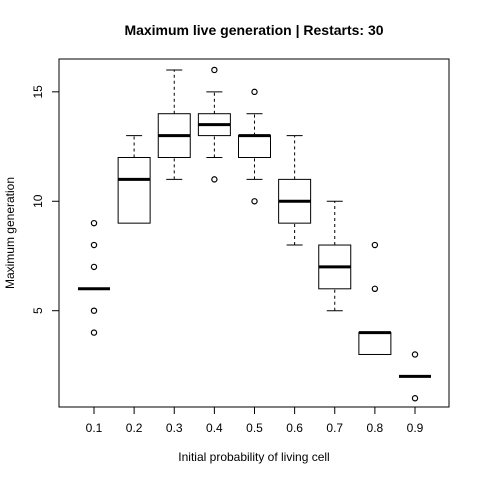 The image size is (480, 480). What do you see at coordinates (254, 428) in the screenshot?
I see `x-tick-label: 0.5` at bounding box center [254, 428].